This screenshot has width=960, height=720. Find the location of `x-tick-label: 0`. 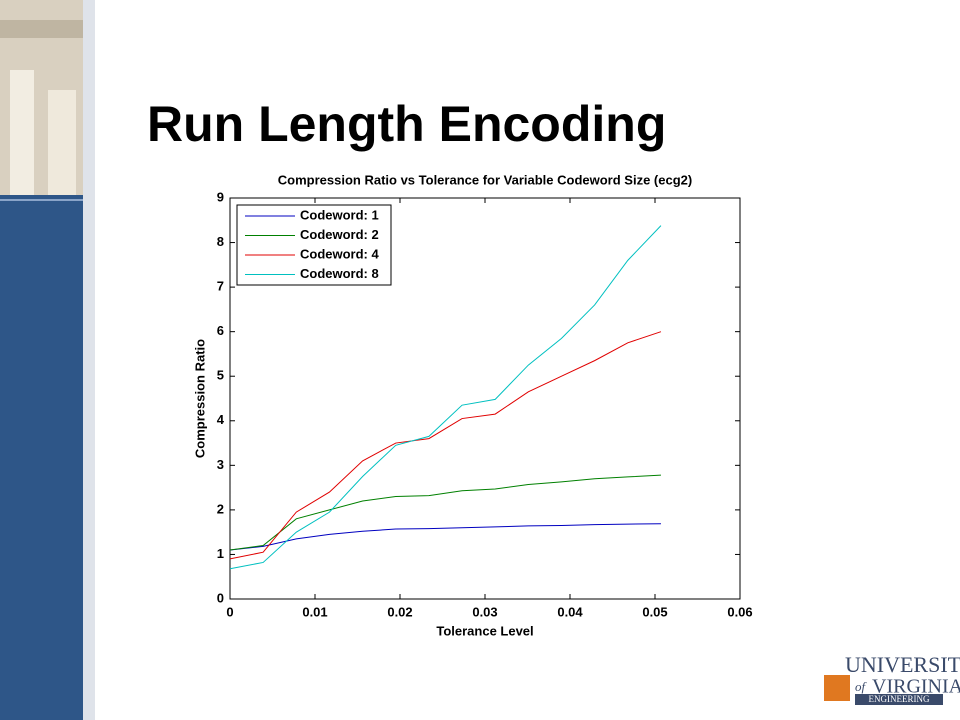

x-tick-label: 0 is located at coordinates (229, 611).